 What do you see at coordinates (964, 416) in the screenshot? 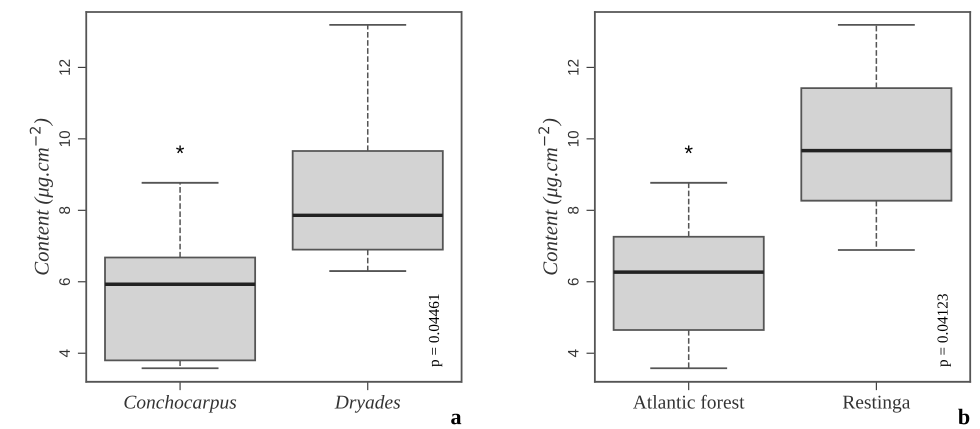
I see `text: b` at bounding box center [964, 416].